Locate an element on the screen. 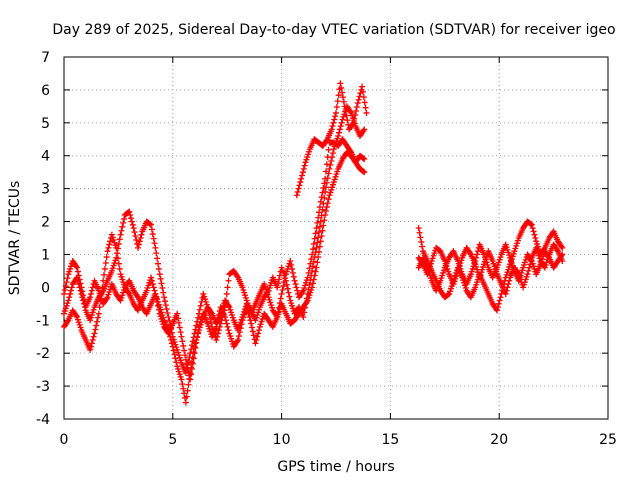  y-tick-label: 0 is located at coordinates (45, 288).